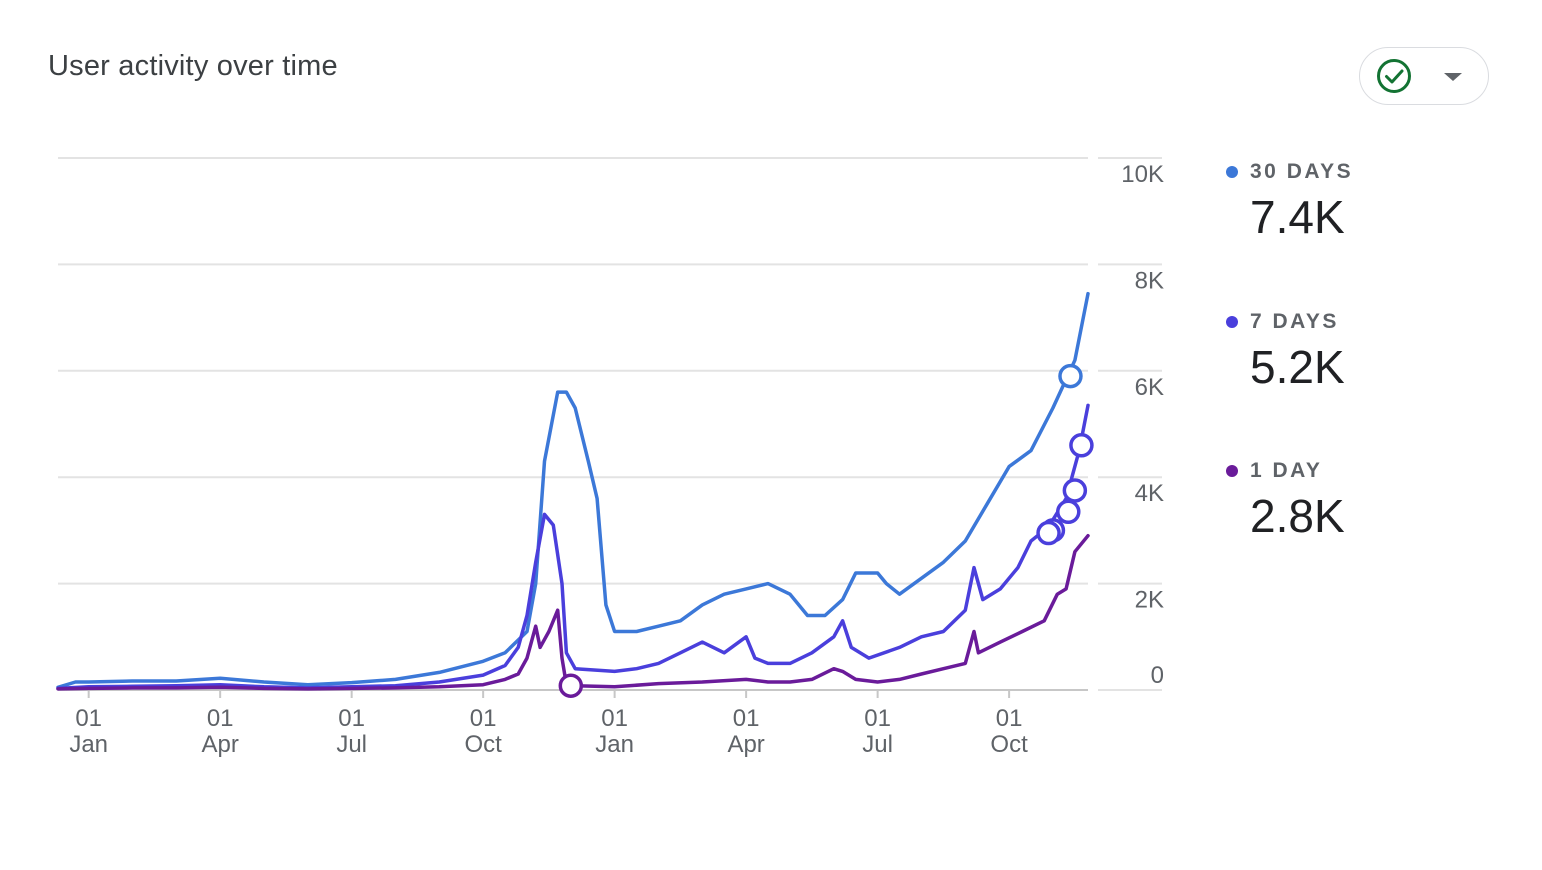 The width and height of the screenshot is (1542, 870). I want to click on legend-label: 30 DAYS, so click(1302, 171).